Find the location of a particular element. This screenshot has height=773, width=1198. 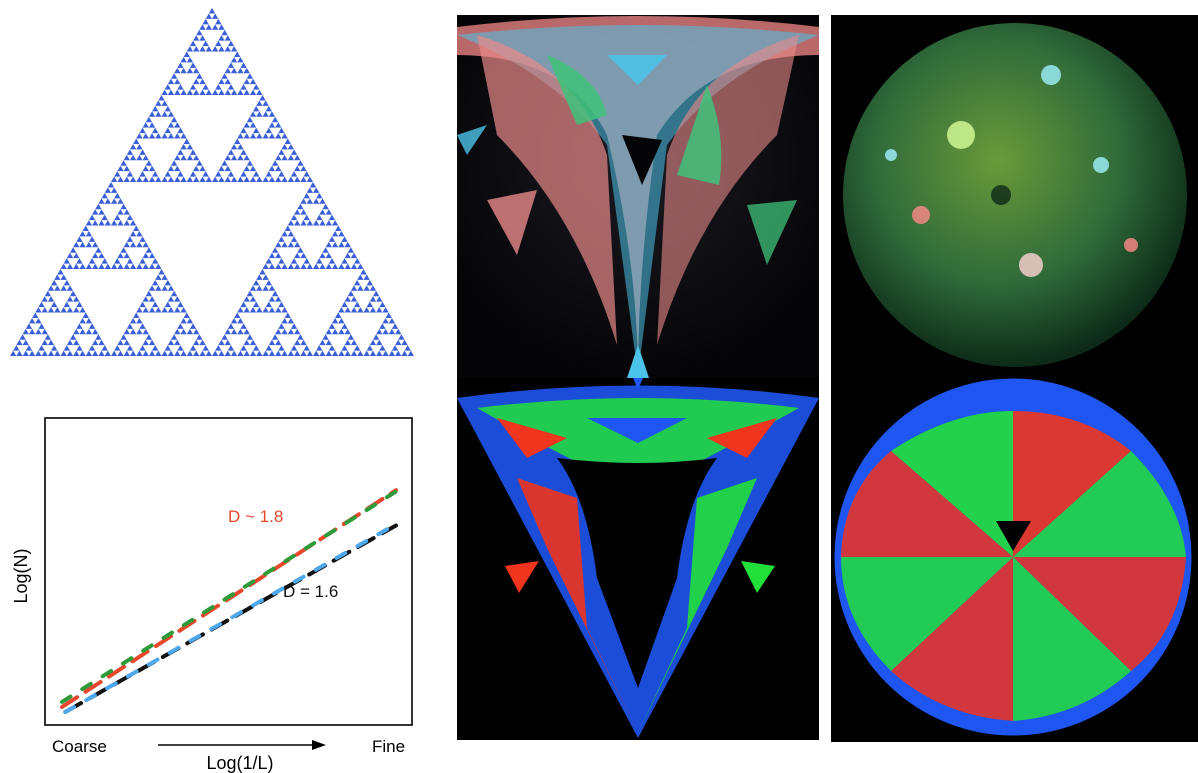

plot-frame is located at coordinates (228, 571).